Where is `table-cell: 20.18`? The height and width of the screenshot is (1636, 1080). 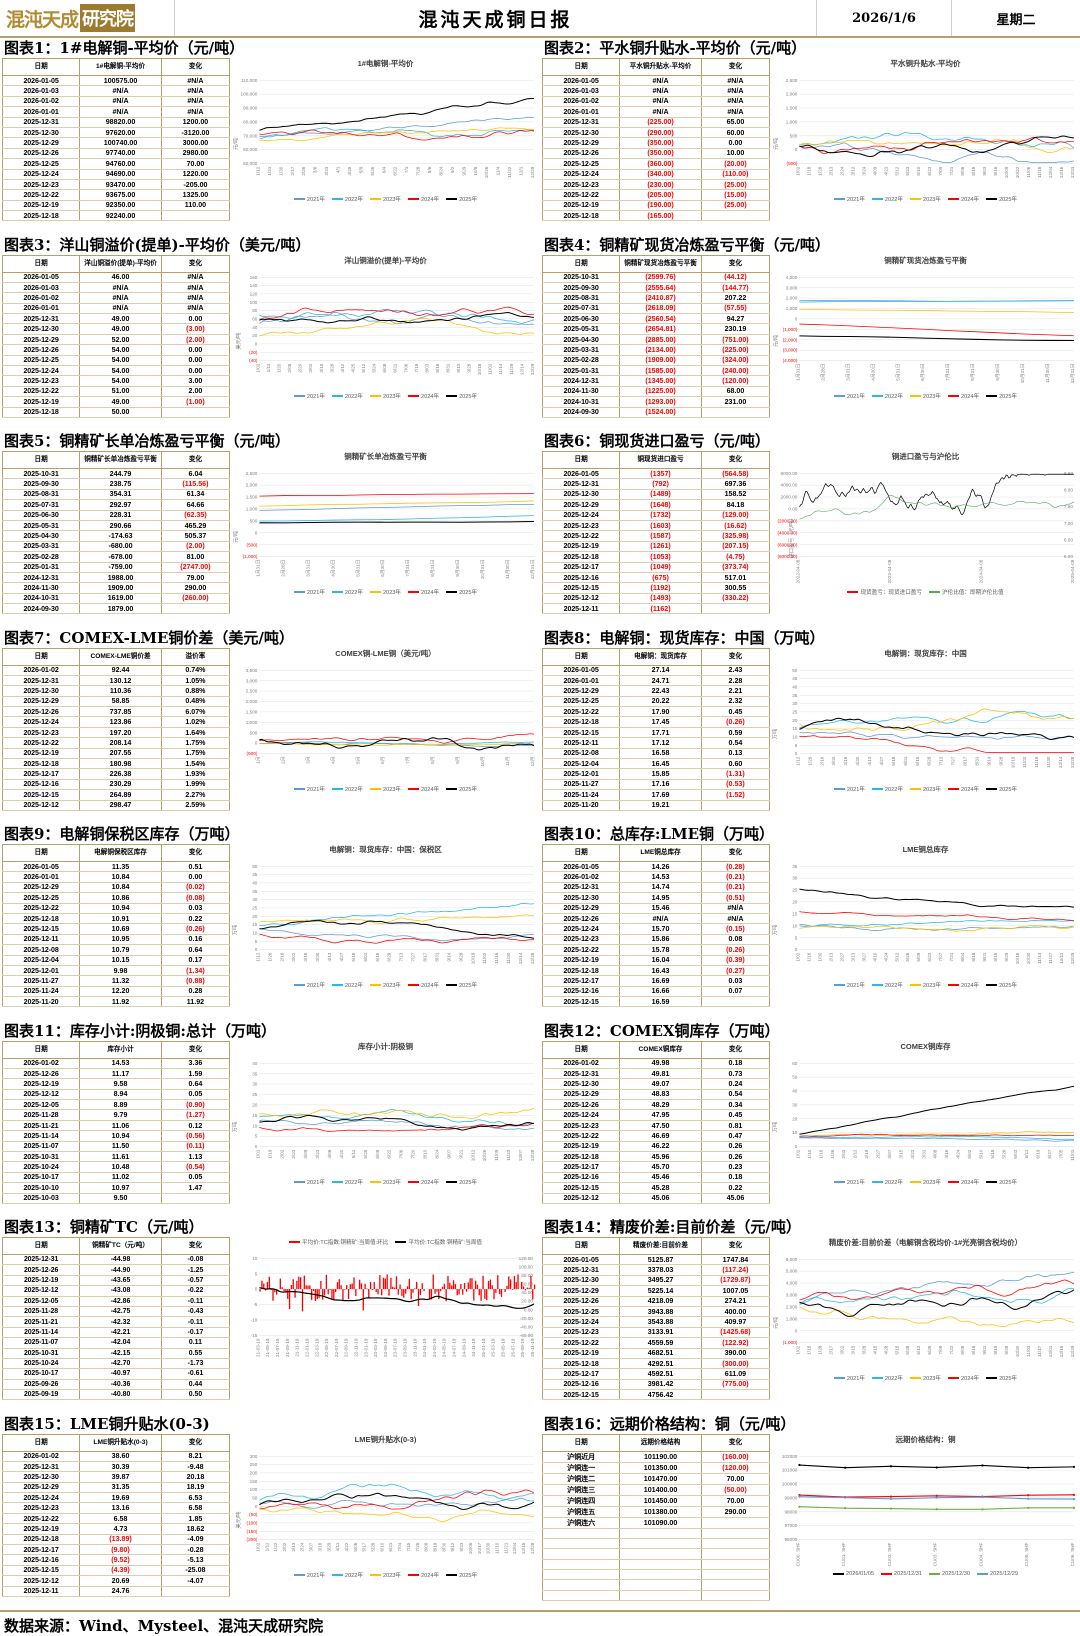 table-cell: 20.18 is located at coordinates (195, 1477).